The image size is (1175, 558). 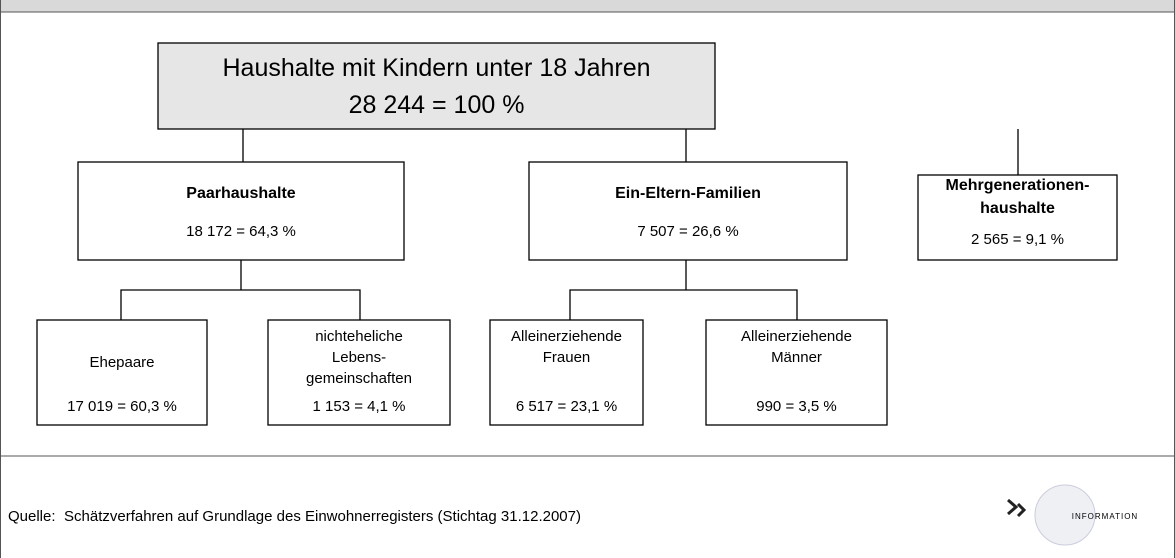 What do you see at coordinates (436, 68) in the screenshot?
I see `node-label: Haushalte mit Kindern unter 18 Jahren` at bounding box center [436, 68].